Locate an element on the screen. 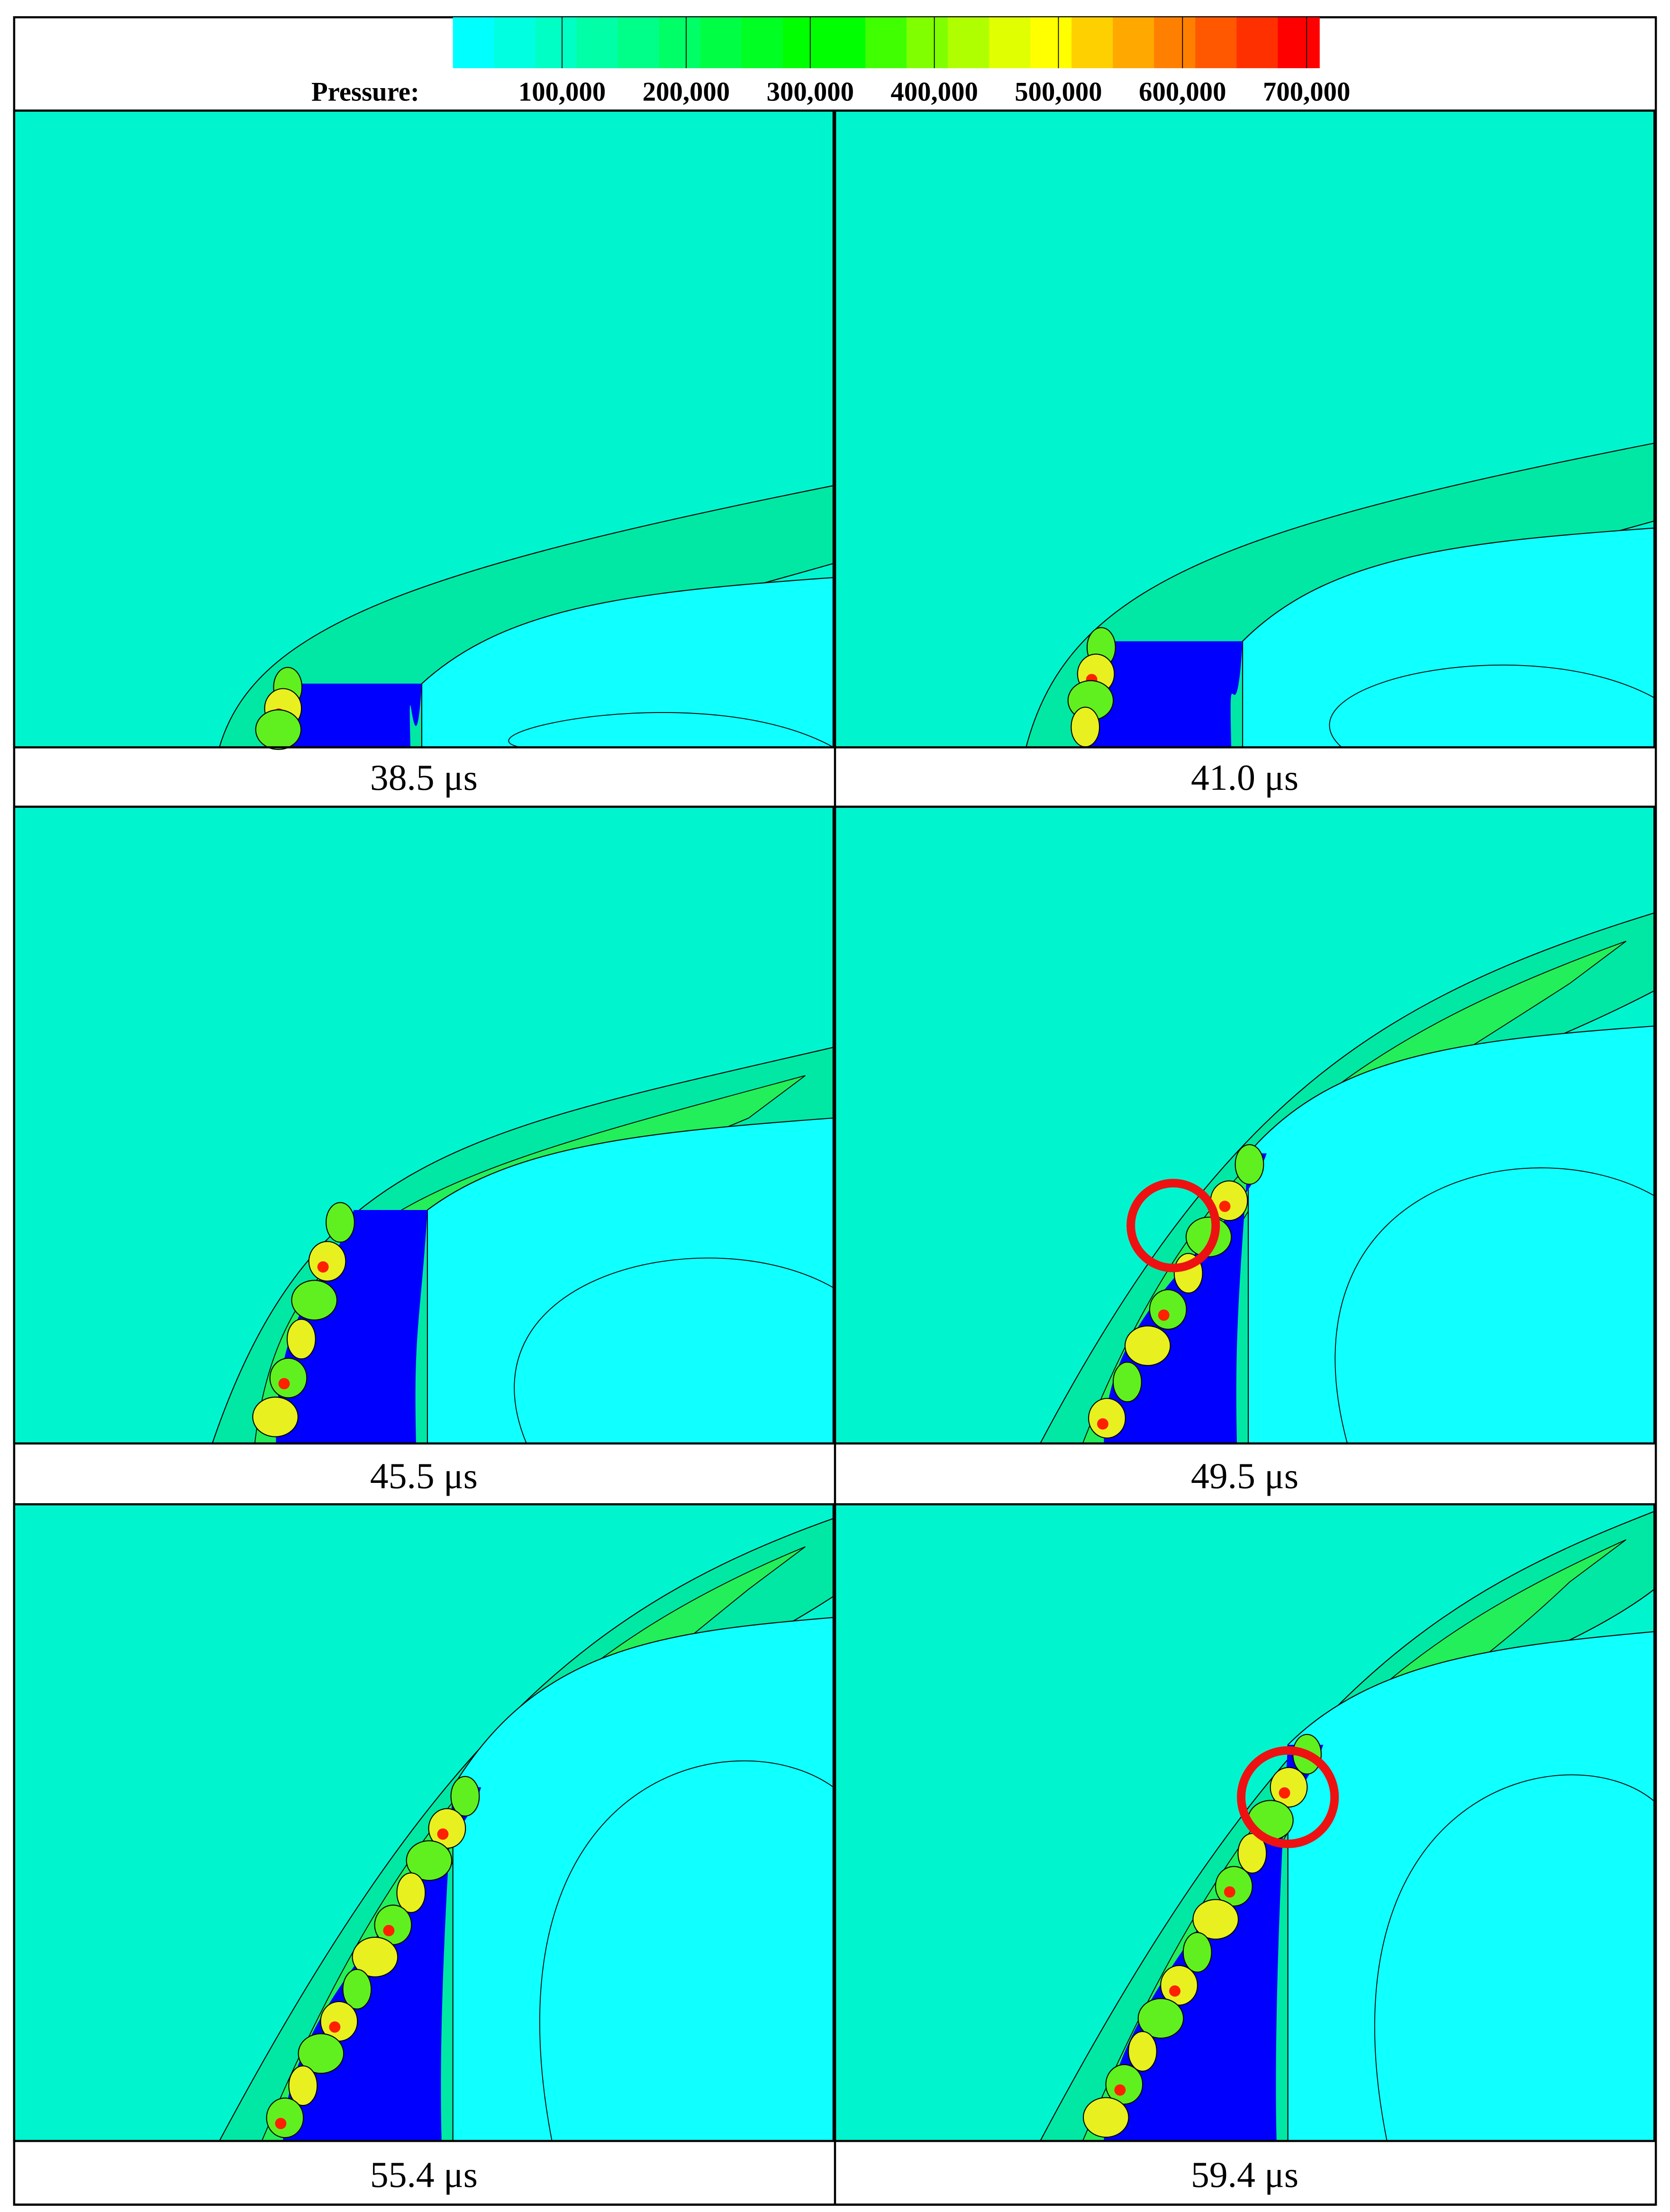 This screenshot has width=1670, height=2212. colorbar-tick-label: 400,000 is located at coordinates (934, 92).